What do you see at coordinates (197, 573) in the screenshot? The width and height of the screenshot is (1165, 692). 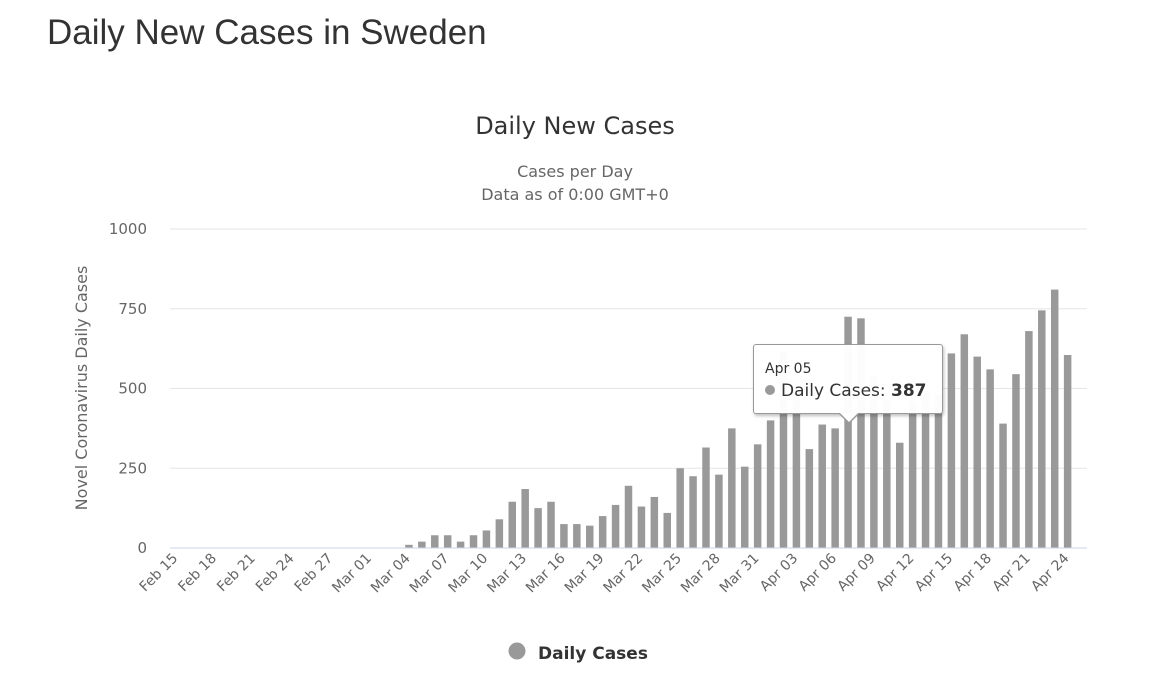 I see `x-tick-label: Feb 18` at bounding box center [197, 573].